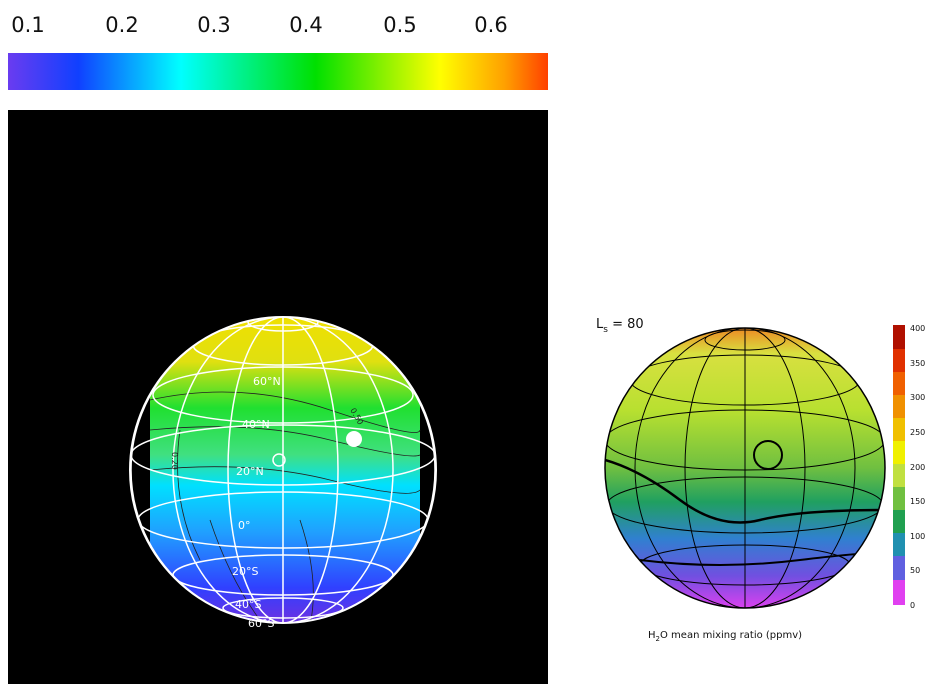 The image size is (926, 684). I want to click on tick-label: 50, so click(915, 570).